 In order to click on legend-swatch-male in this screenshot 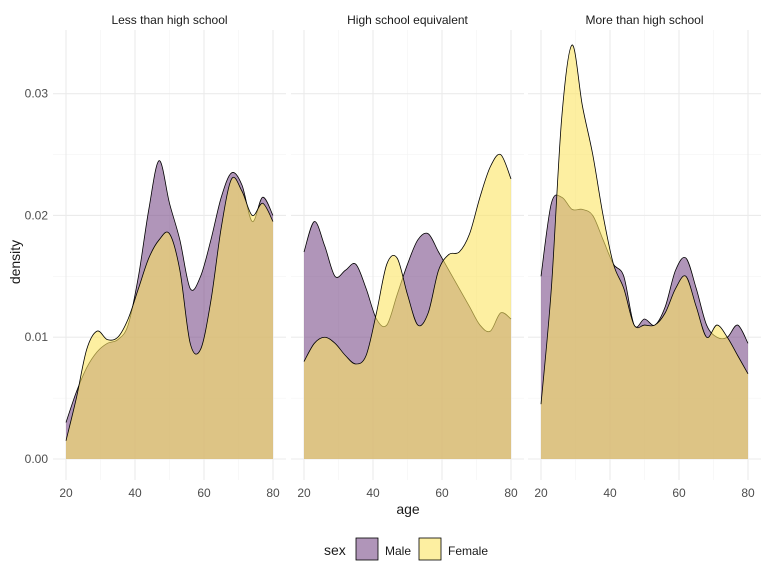, I will do `click(367, 549)`.